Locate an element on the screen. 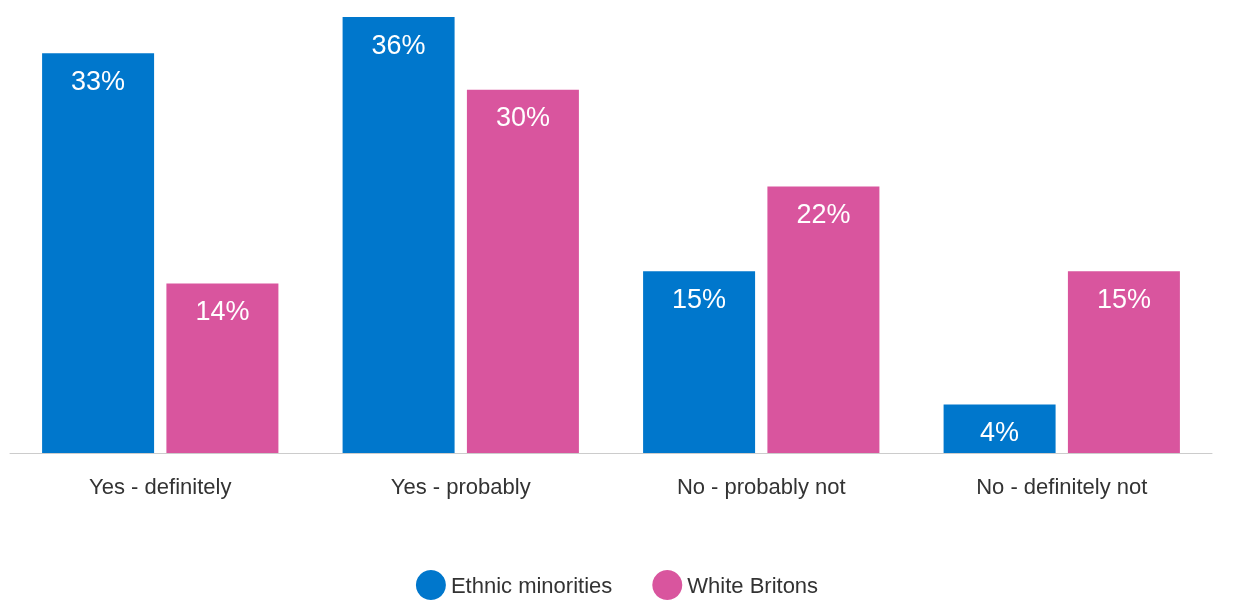  data-label: 36% is located at coordinates (398, 44).